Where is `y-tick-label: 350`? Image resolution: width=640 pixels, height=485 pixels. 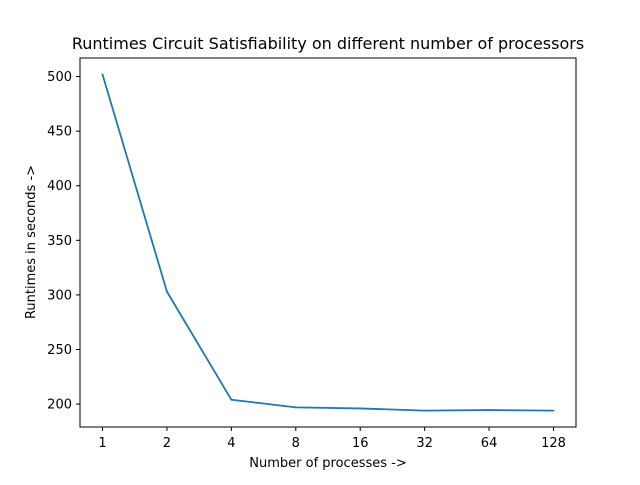 y-tick-label: 350 is located at coordinates (59, 241).